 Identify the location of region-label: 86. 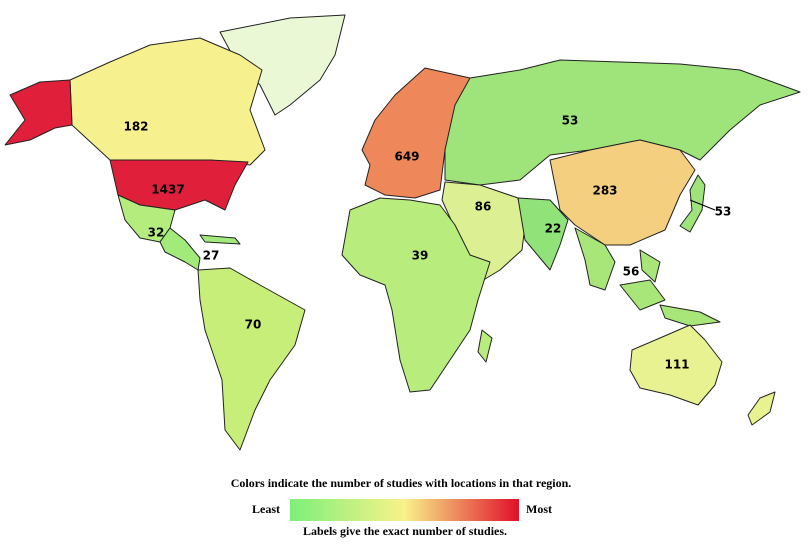
(483, 207).